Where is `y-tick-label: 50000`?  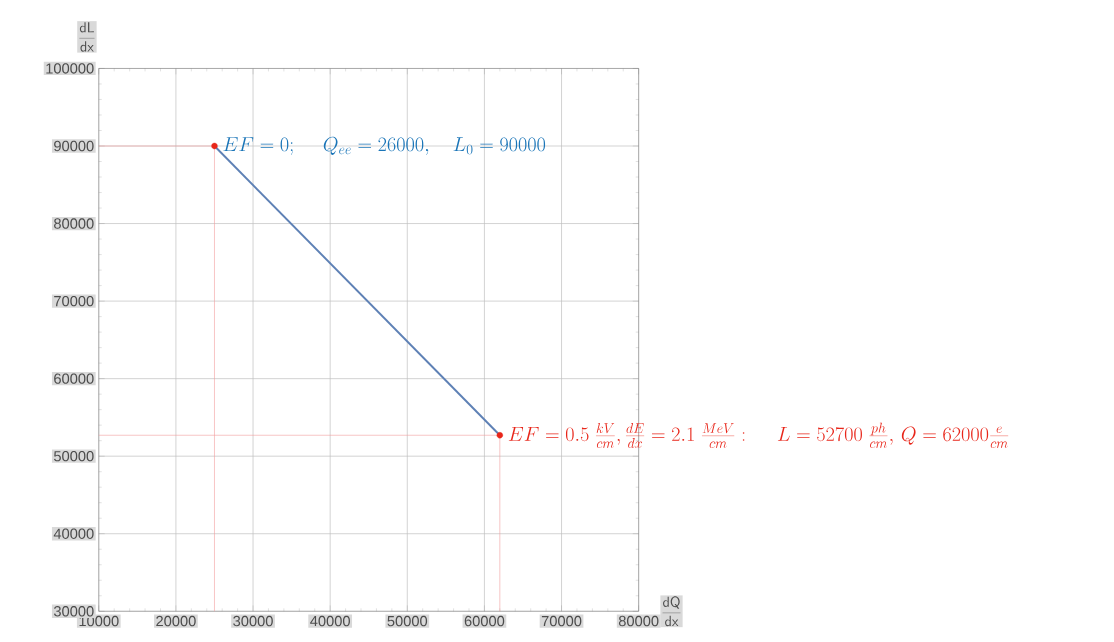
y-tick-label: 50000 is located at coordinates (73, 456).